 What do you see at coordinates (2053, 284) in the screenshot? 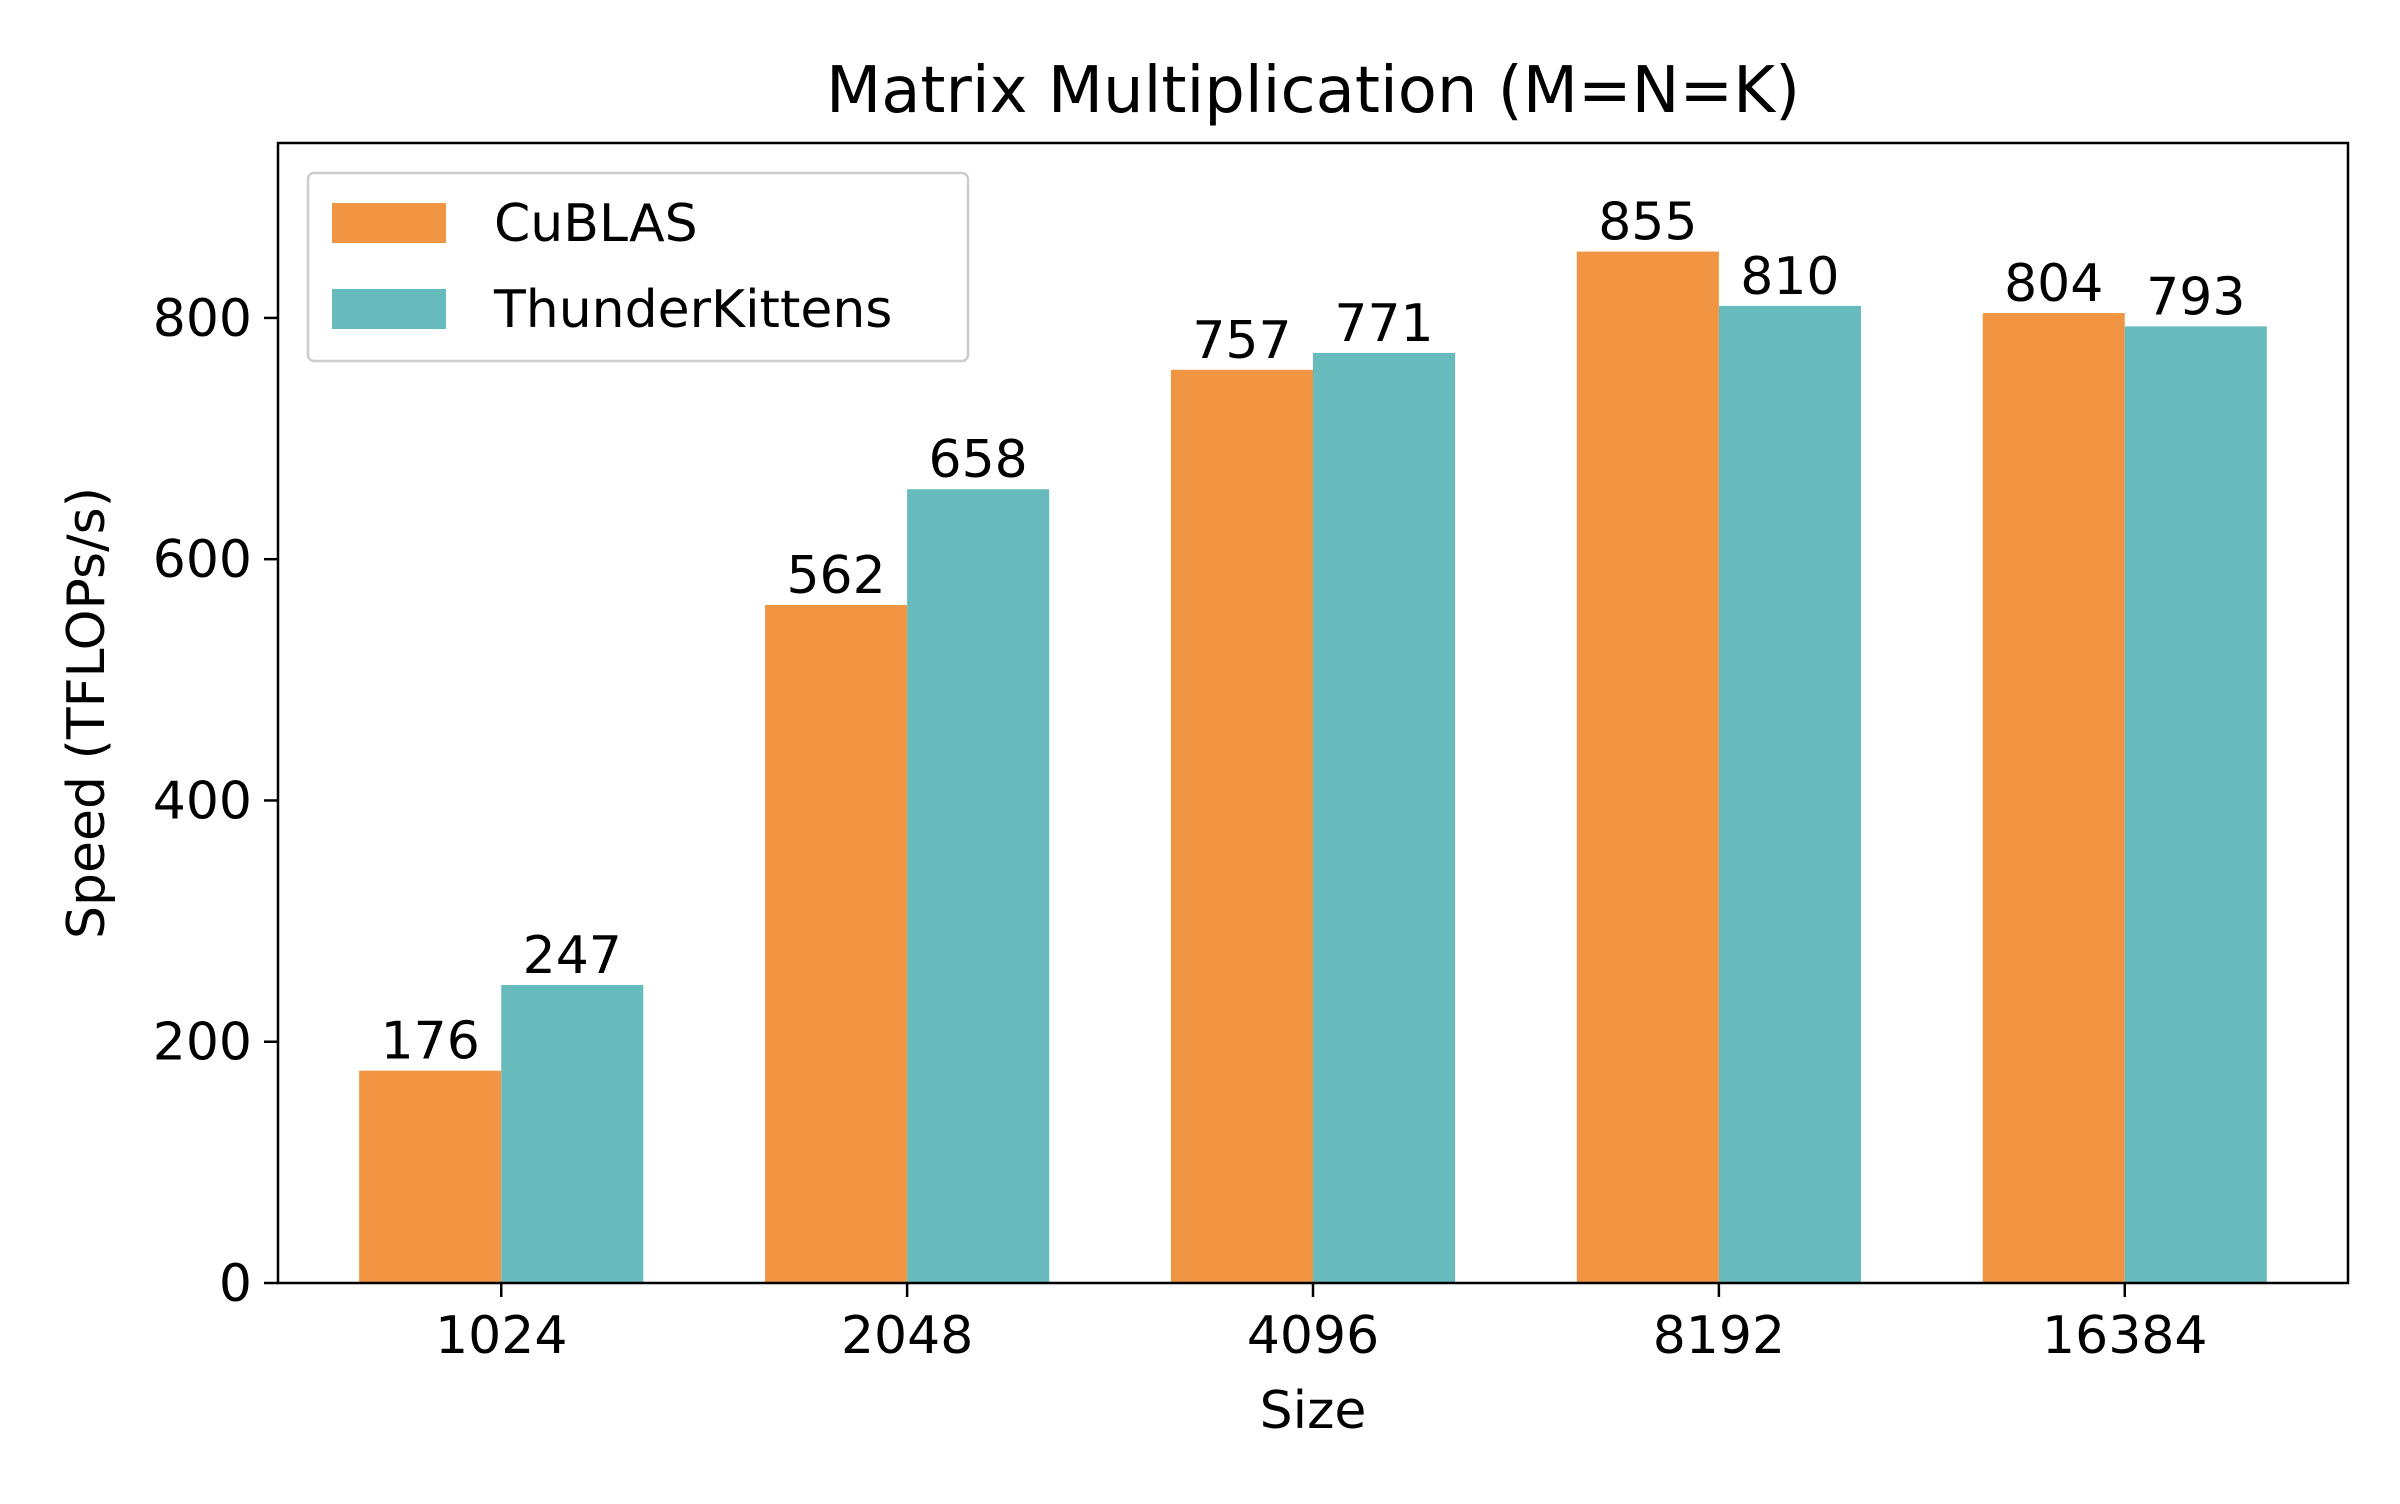
I see `data-label-cublas-16384: 804` at bounding box center [2053, 284].